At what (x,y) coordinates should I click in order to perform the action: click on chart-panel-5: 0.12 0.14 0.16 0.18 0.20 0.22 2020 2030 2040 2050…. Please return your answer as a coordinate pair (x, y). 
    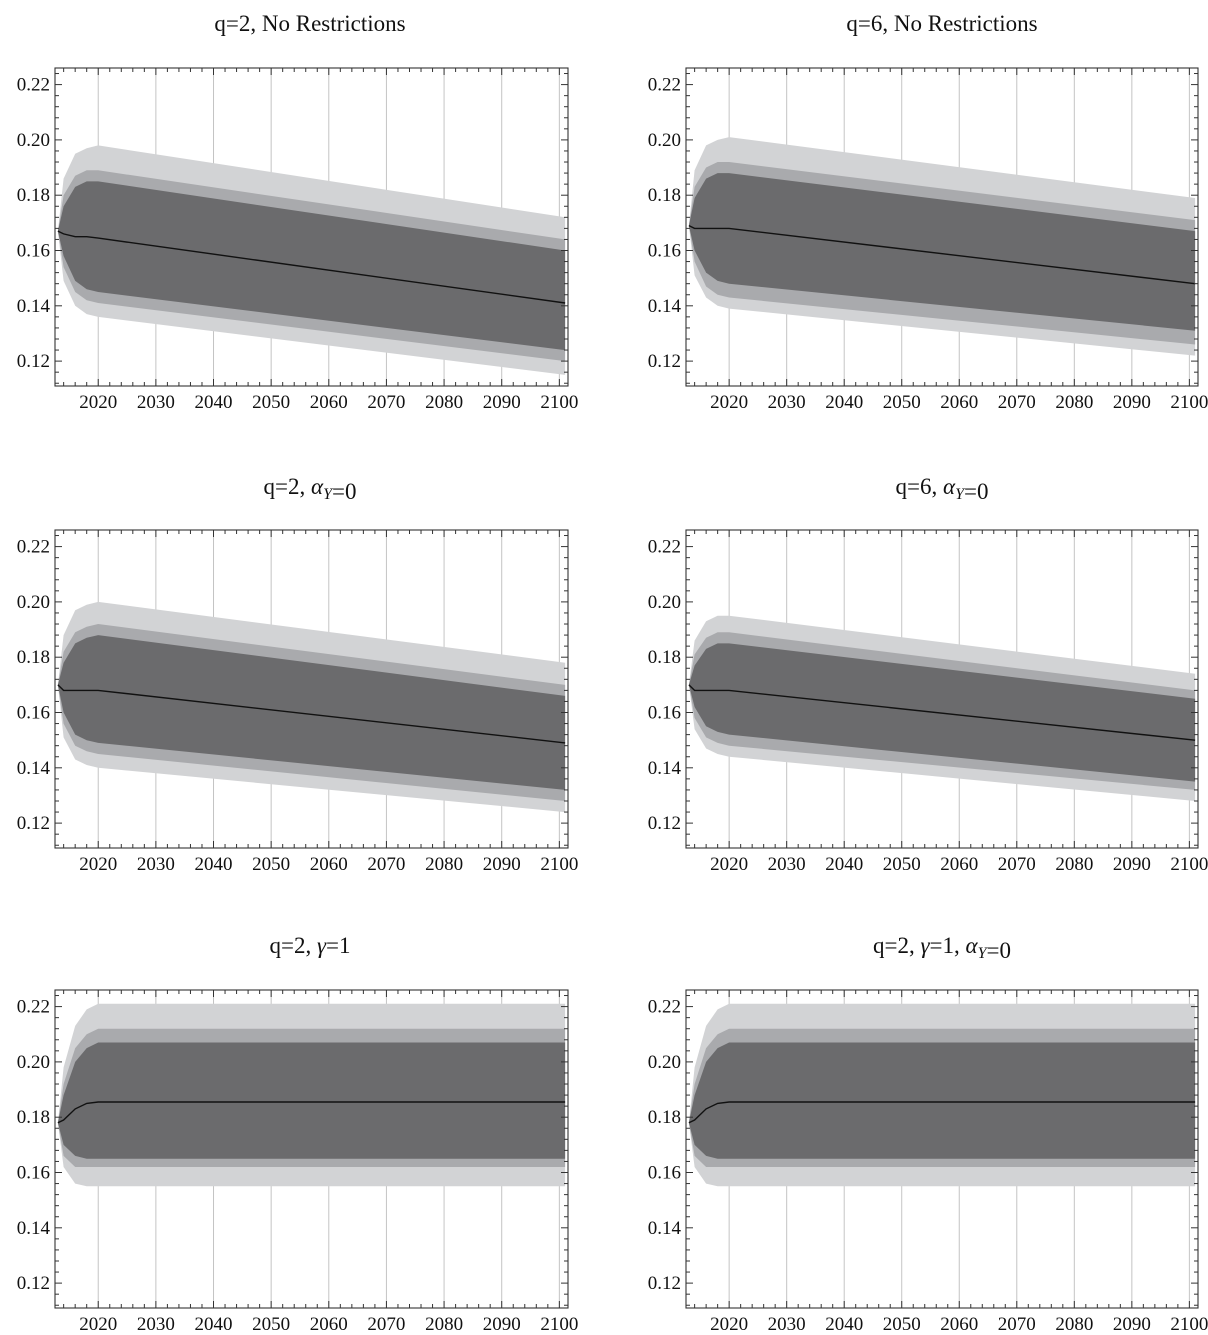
    Looking at the image, I should click on (298, 1134).